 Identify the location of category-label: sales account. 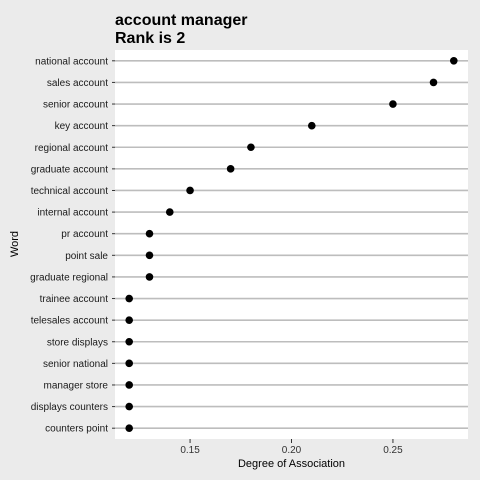
(77, 83).